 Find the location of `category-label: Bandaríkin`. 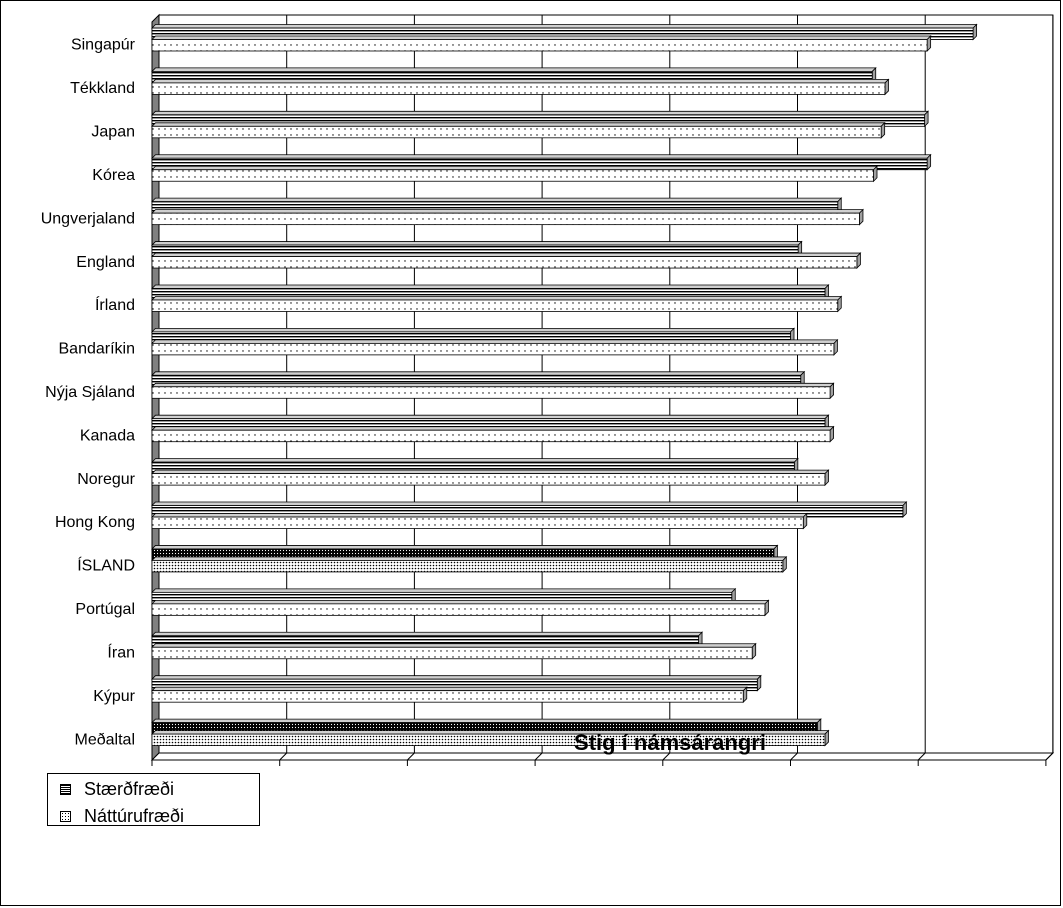

category-label: Bandaríkin is located at coordinates (97, 349).